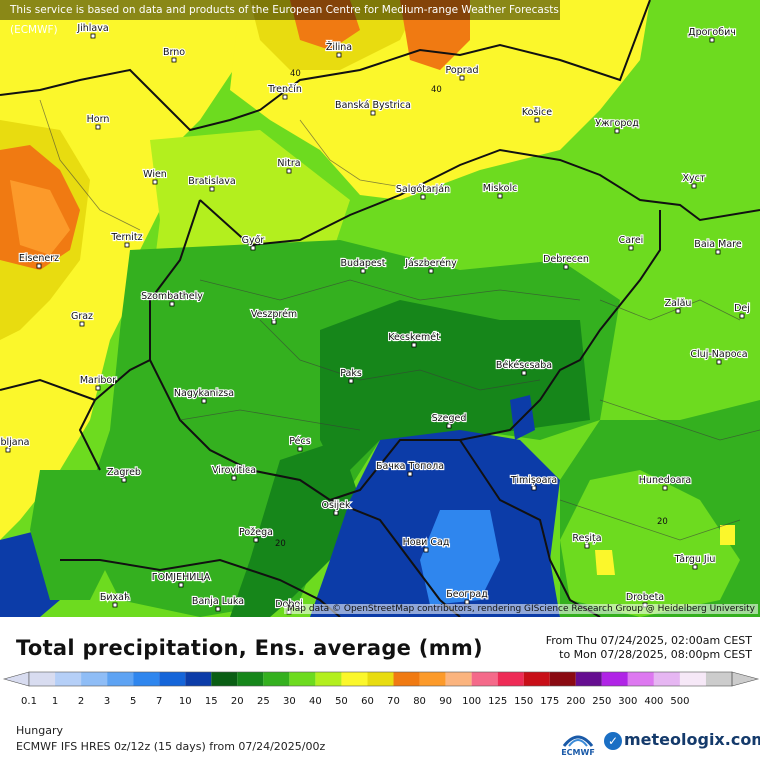 This screenshot has width=760, height=760. What do you see at coordinates (315, 701) in the screenshot?
I see `legend-tick-label: 40` at bounding box center [315, 701].